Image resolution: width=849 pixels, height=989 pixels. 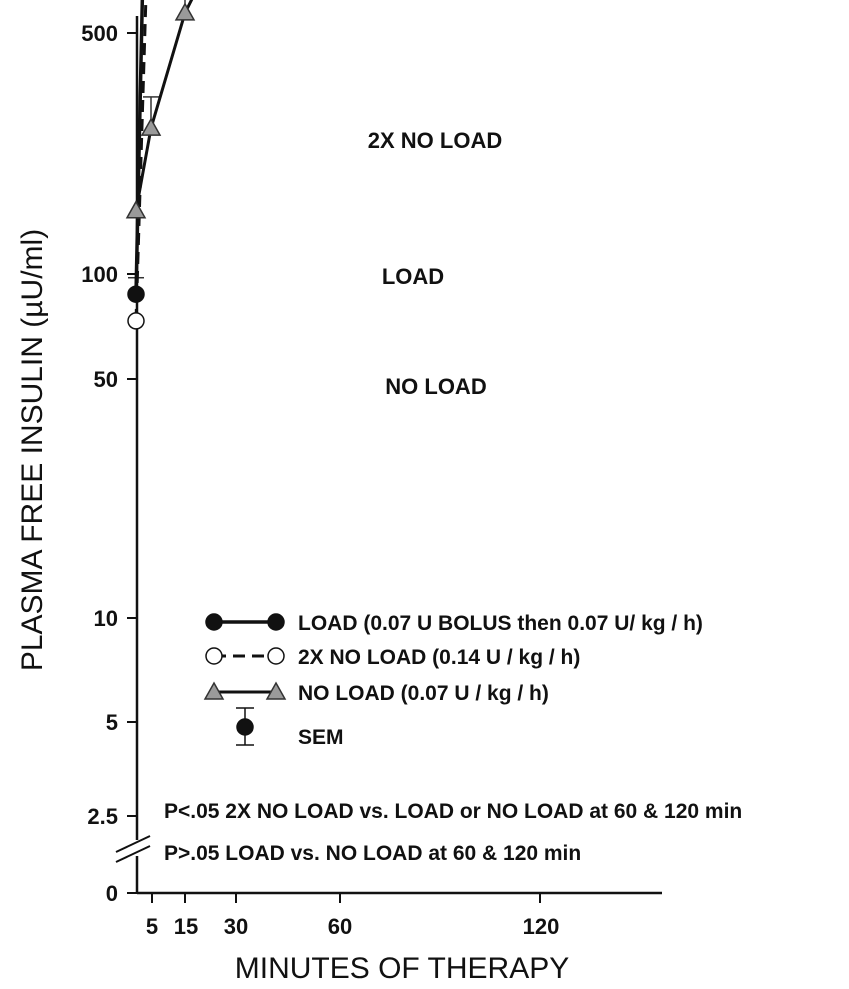 I want to click on legend-2x-no-load-text: 2X NO LOAD (0.14 U / kg / h), so click(x=439, y=657).